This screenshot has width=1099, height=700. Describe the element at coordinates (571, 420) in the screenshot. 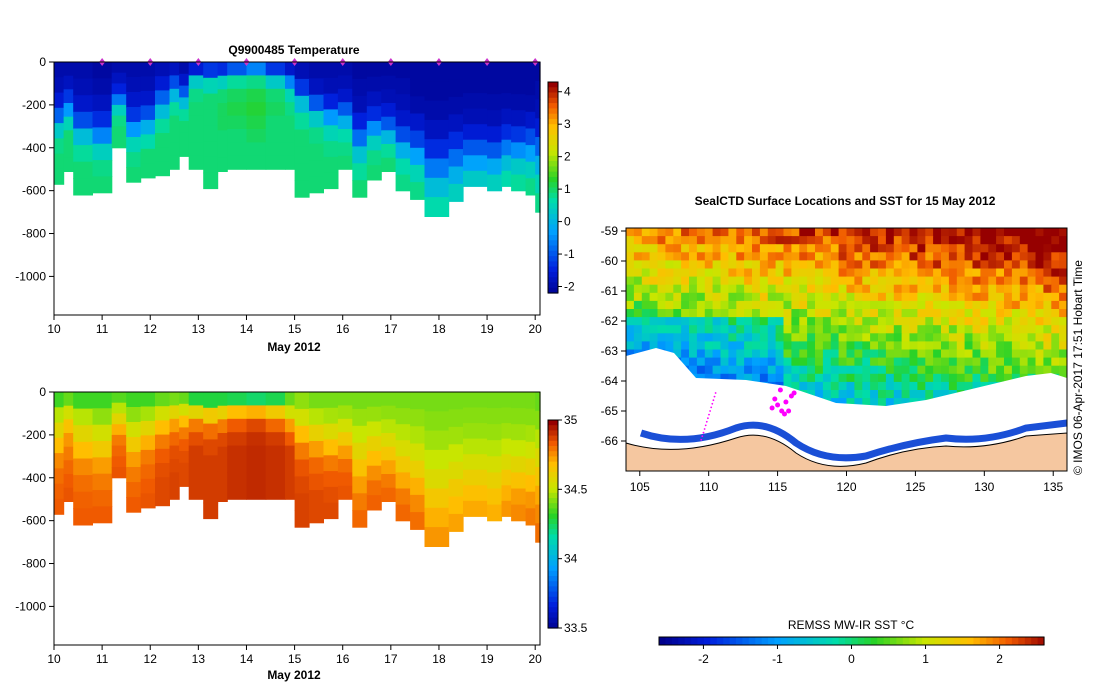

I see `colorbar-tick-label: 35` at that location.